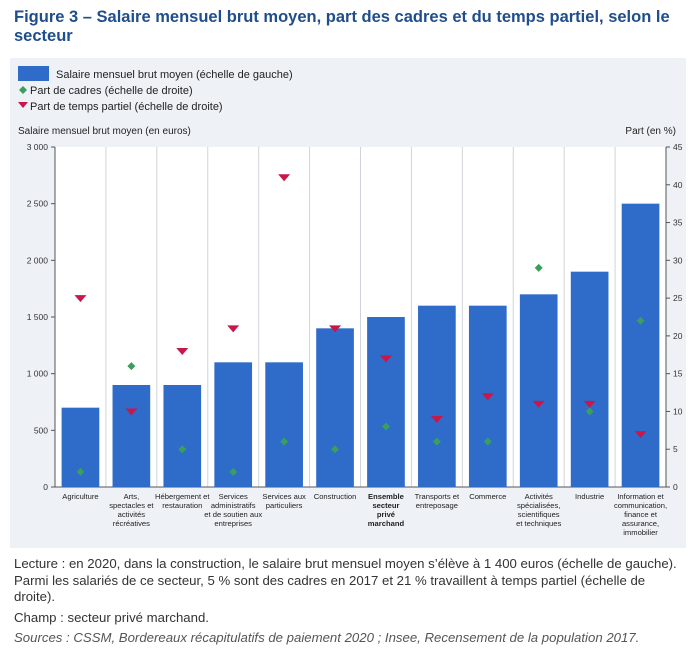 This screenshot has width=696, height=653. What do you see at coordinates (111, 91) in the screenshot?
I see `legend-label-cadres: Part de cadres (échelle de droite)` at bounding box center [111, 91].